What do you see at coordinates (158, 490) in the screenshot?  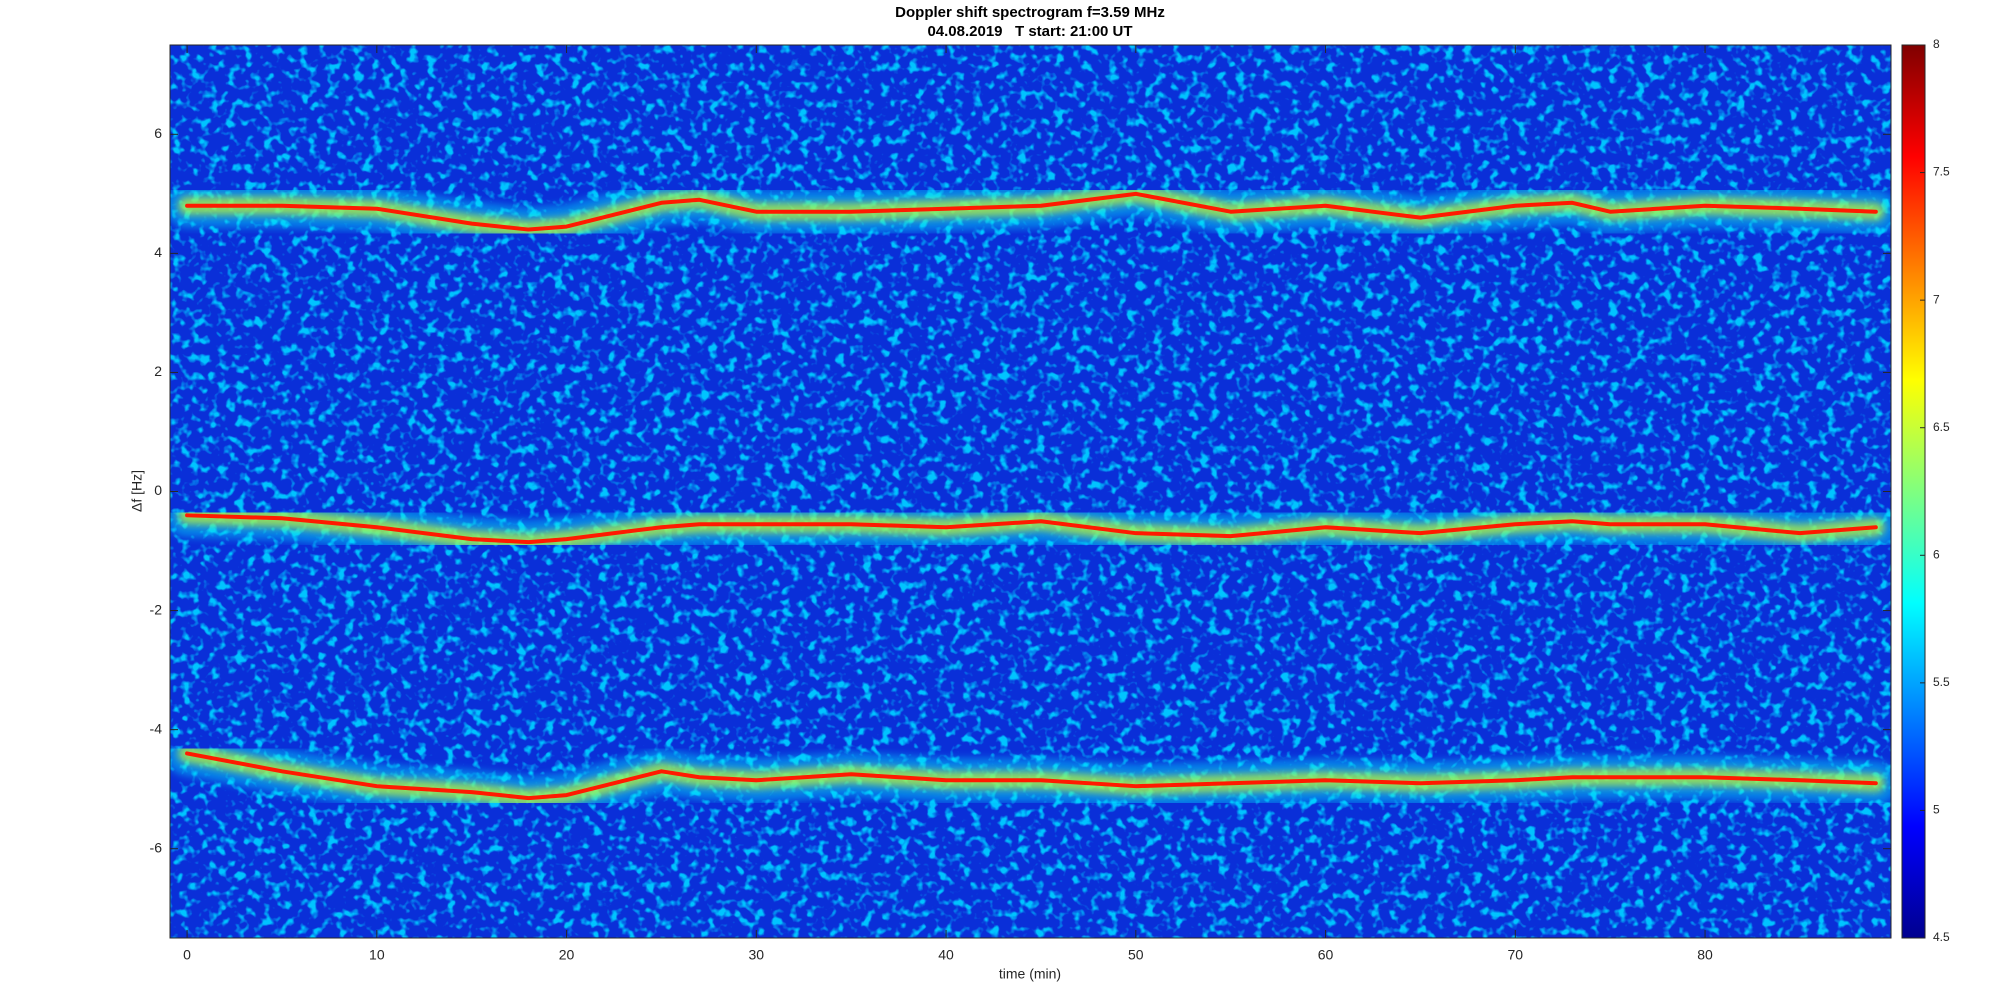 I see `y-tick-label: 0` at bounding box center [158, 490].